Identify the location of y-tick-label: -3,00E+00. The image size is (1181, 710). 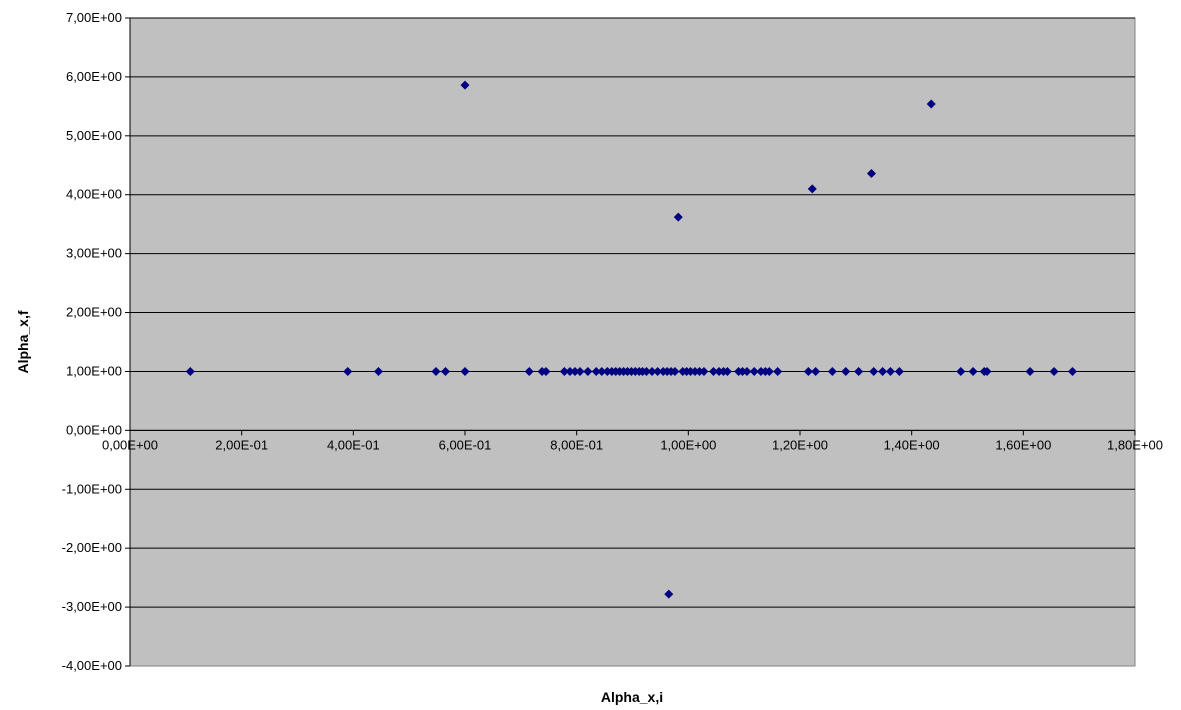
(92, 606).